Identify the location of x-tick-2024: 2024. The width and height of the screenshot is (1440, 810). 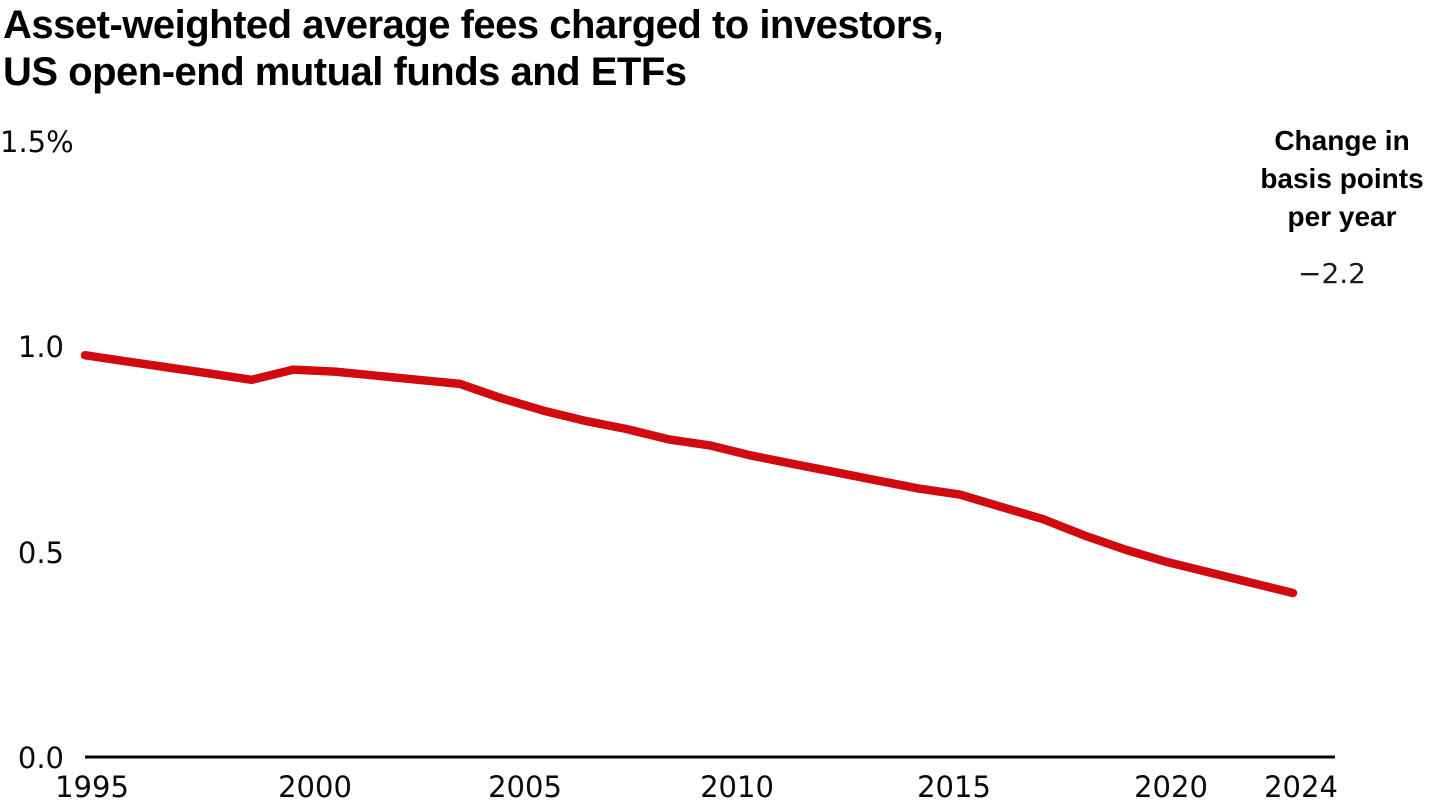
(1301, 787).